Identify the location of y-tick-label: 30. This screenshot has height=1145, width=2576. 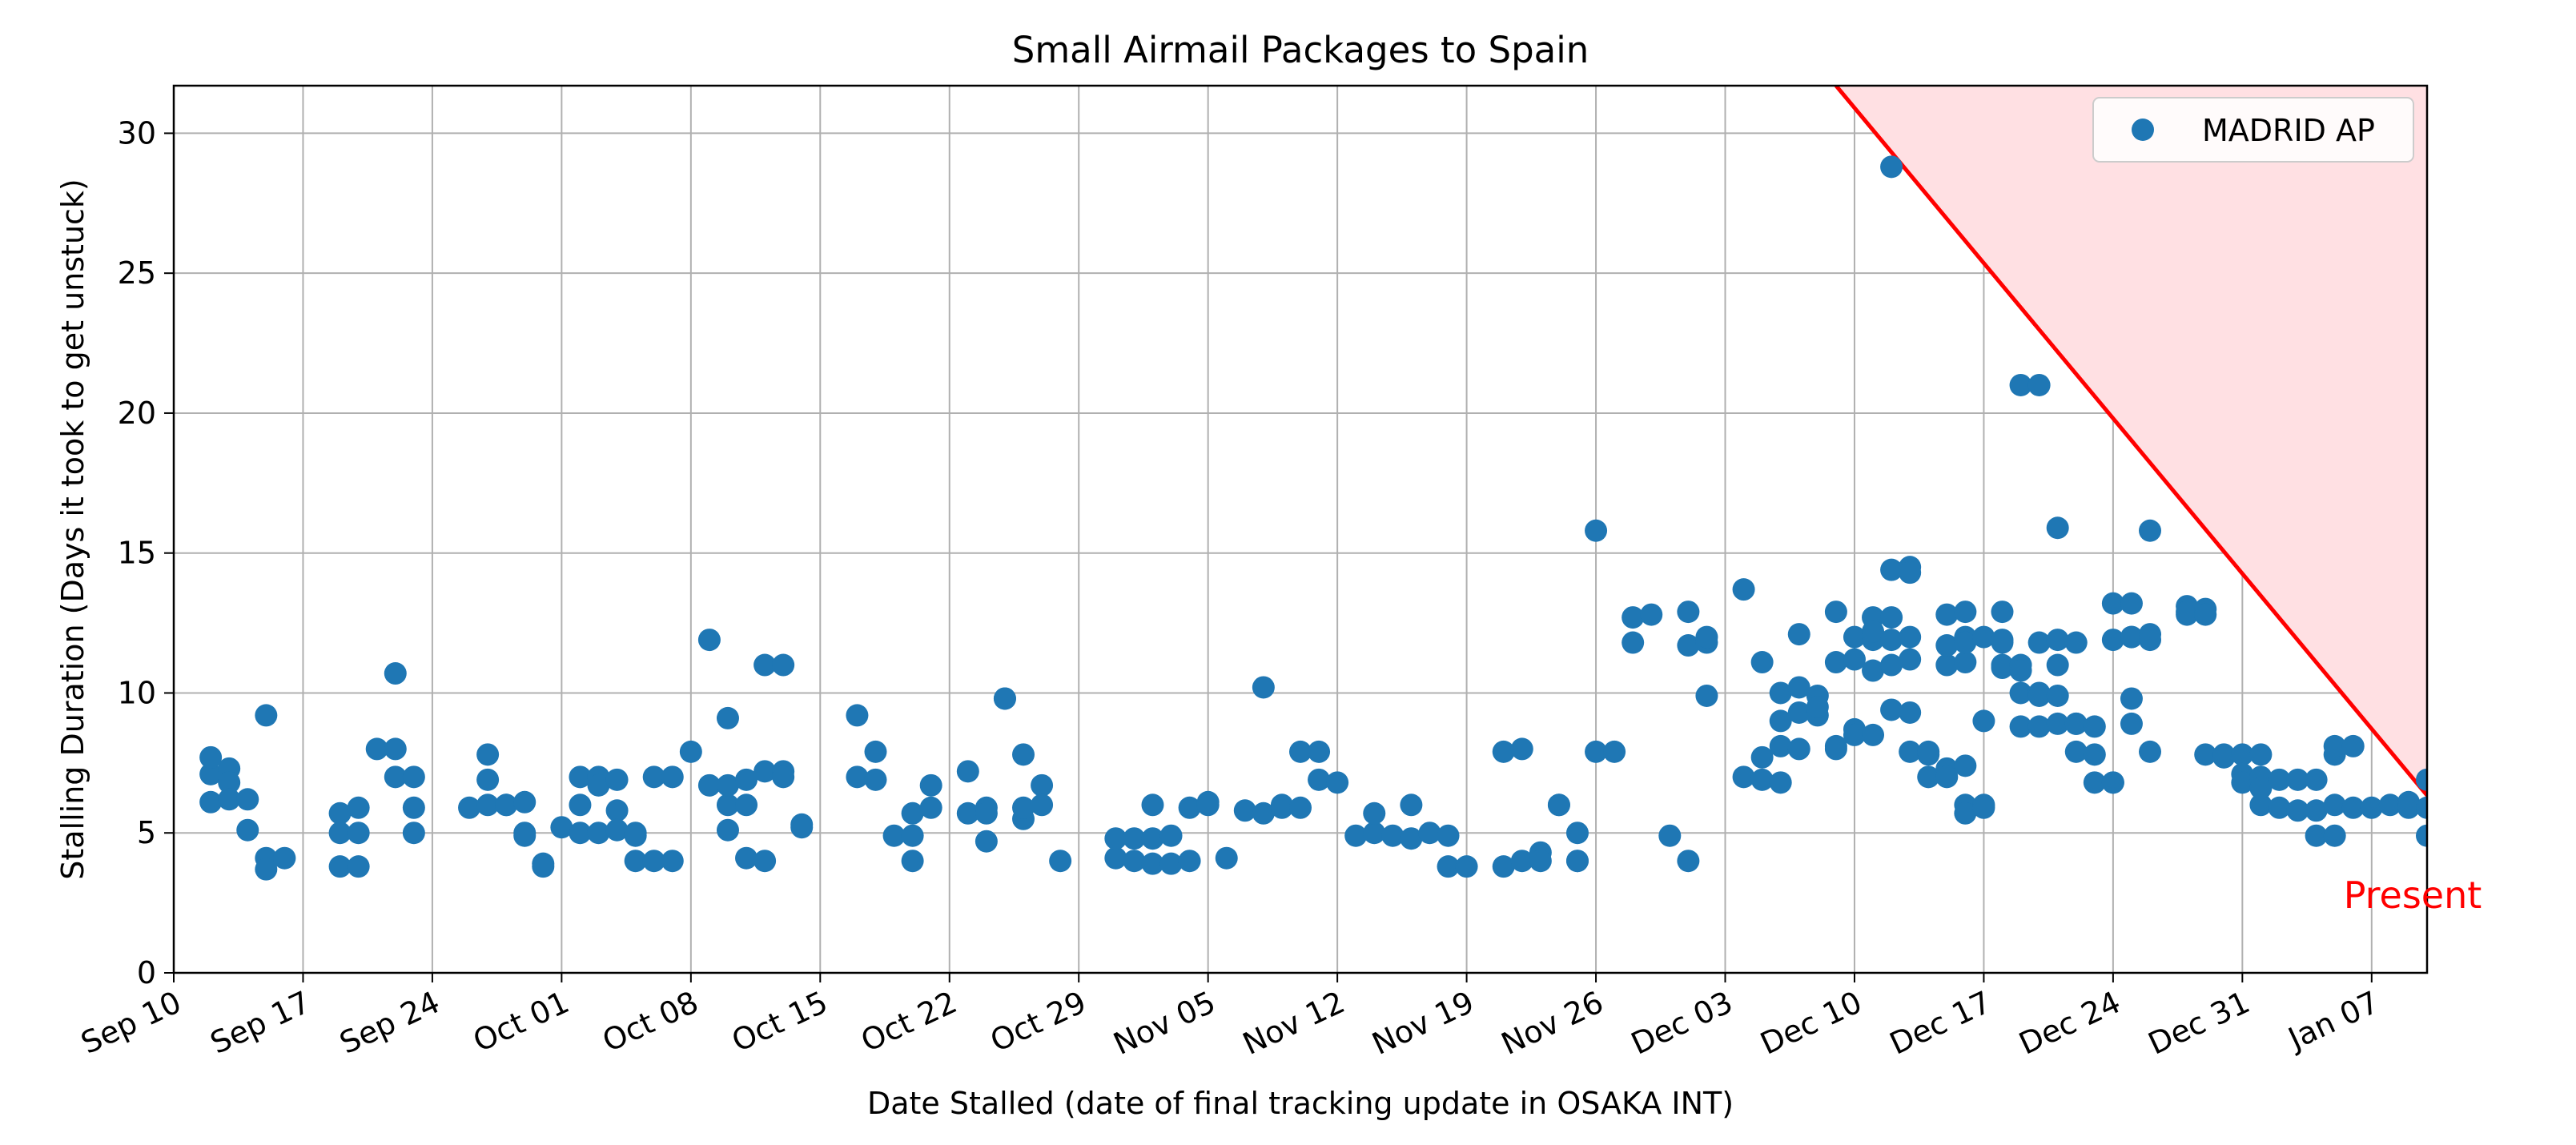
(137, 133).